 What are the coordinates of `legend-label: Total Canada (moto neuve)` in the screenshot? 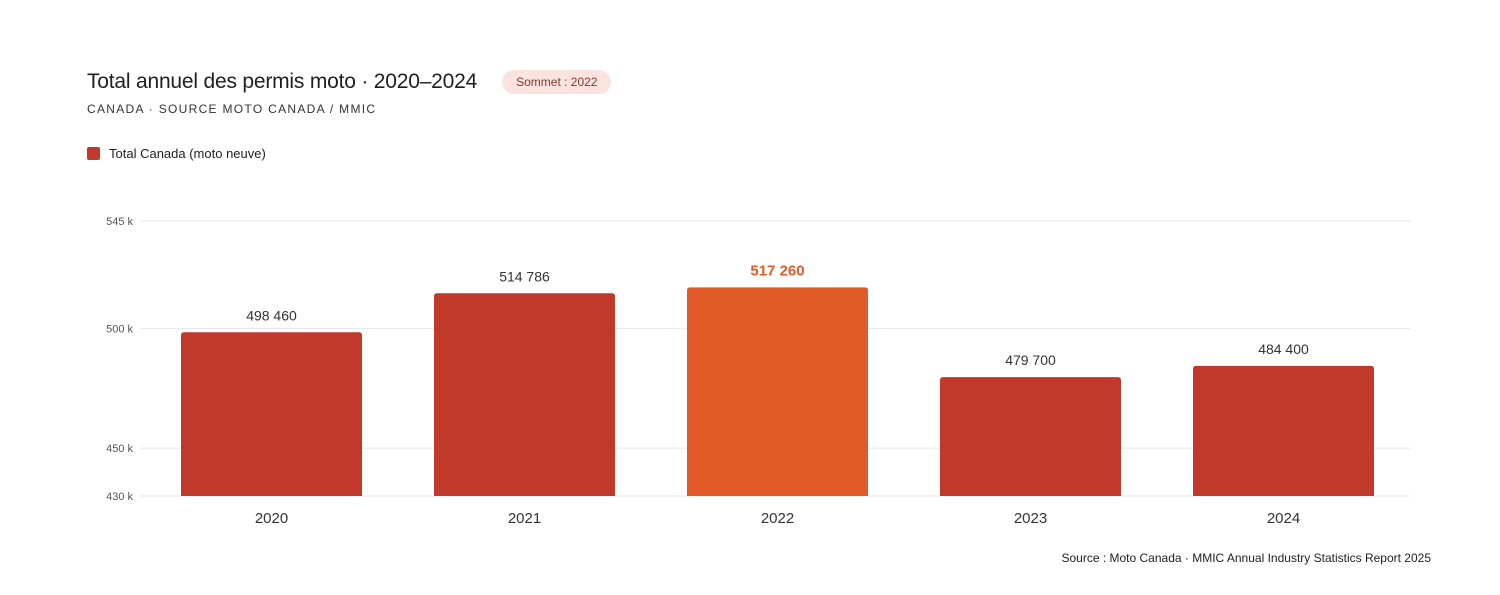 It's located at (187, 153).